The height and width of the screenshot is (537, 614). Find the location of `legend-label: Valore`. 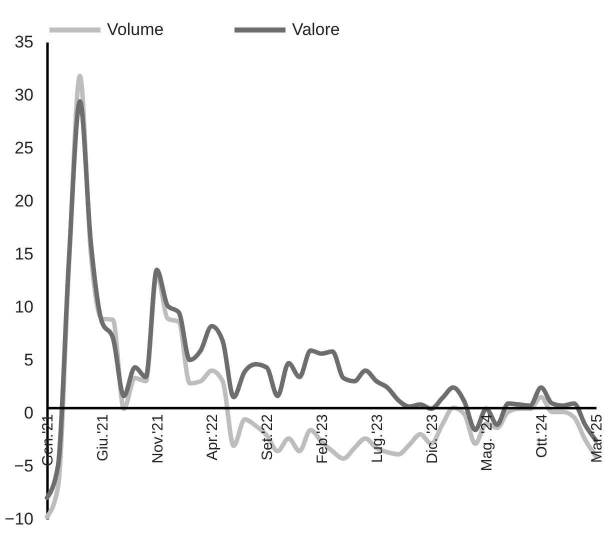

legend-label: Valore is located at coordinates (316, 29).